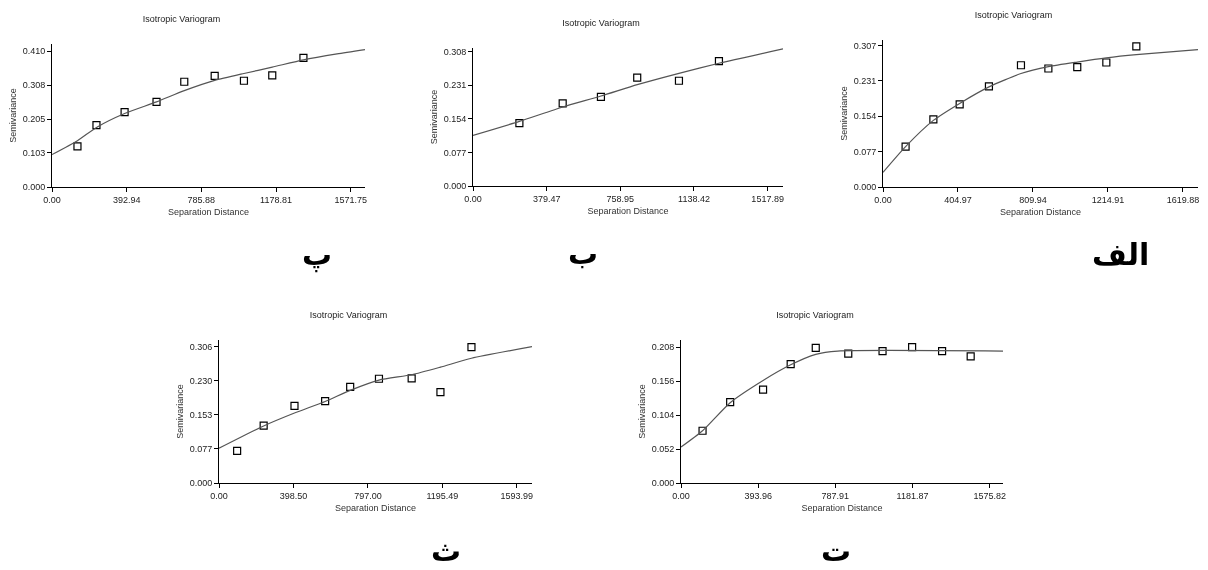 The width and height of the screenshot is (1208, 570). What do you see at coordinates (663, 415) in the screenshot?
I see `y-tick-label: 0.104` at bounding box center [663, 415].